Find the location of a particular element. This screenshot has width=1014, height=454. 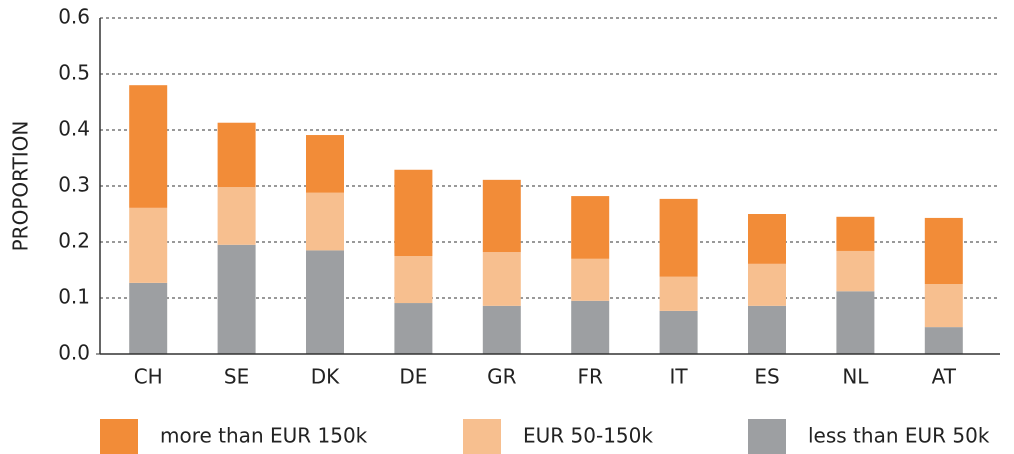

x-tick-label: CH is located at coordinates (148, 377).